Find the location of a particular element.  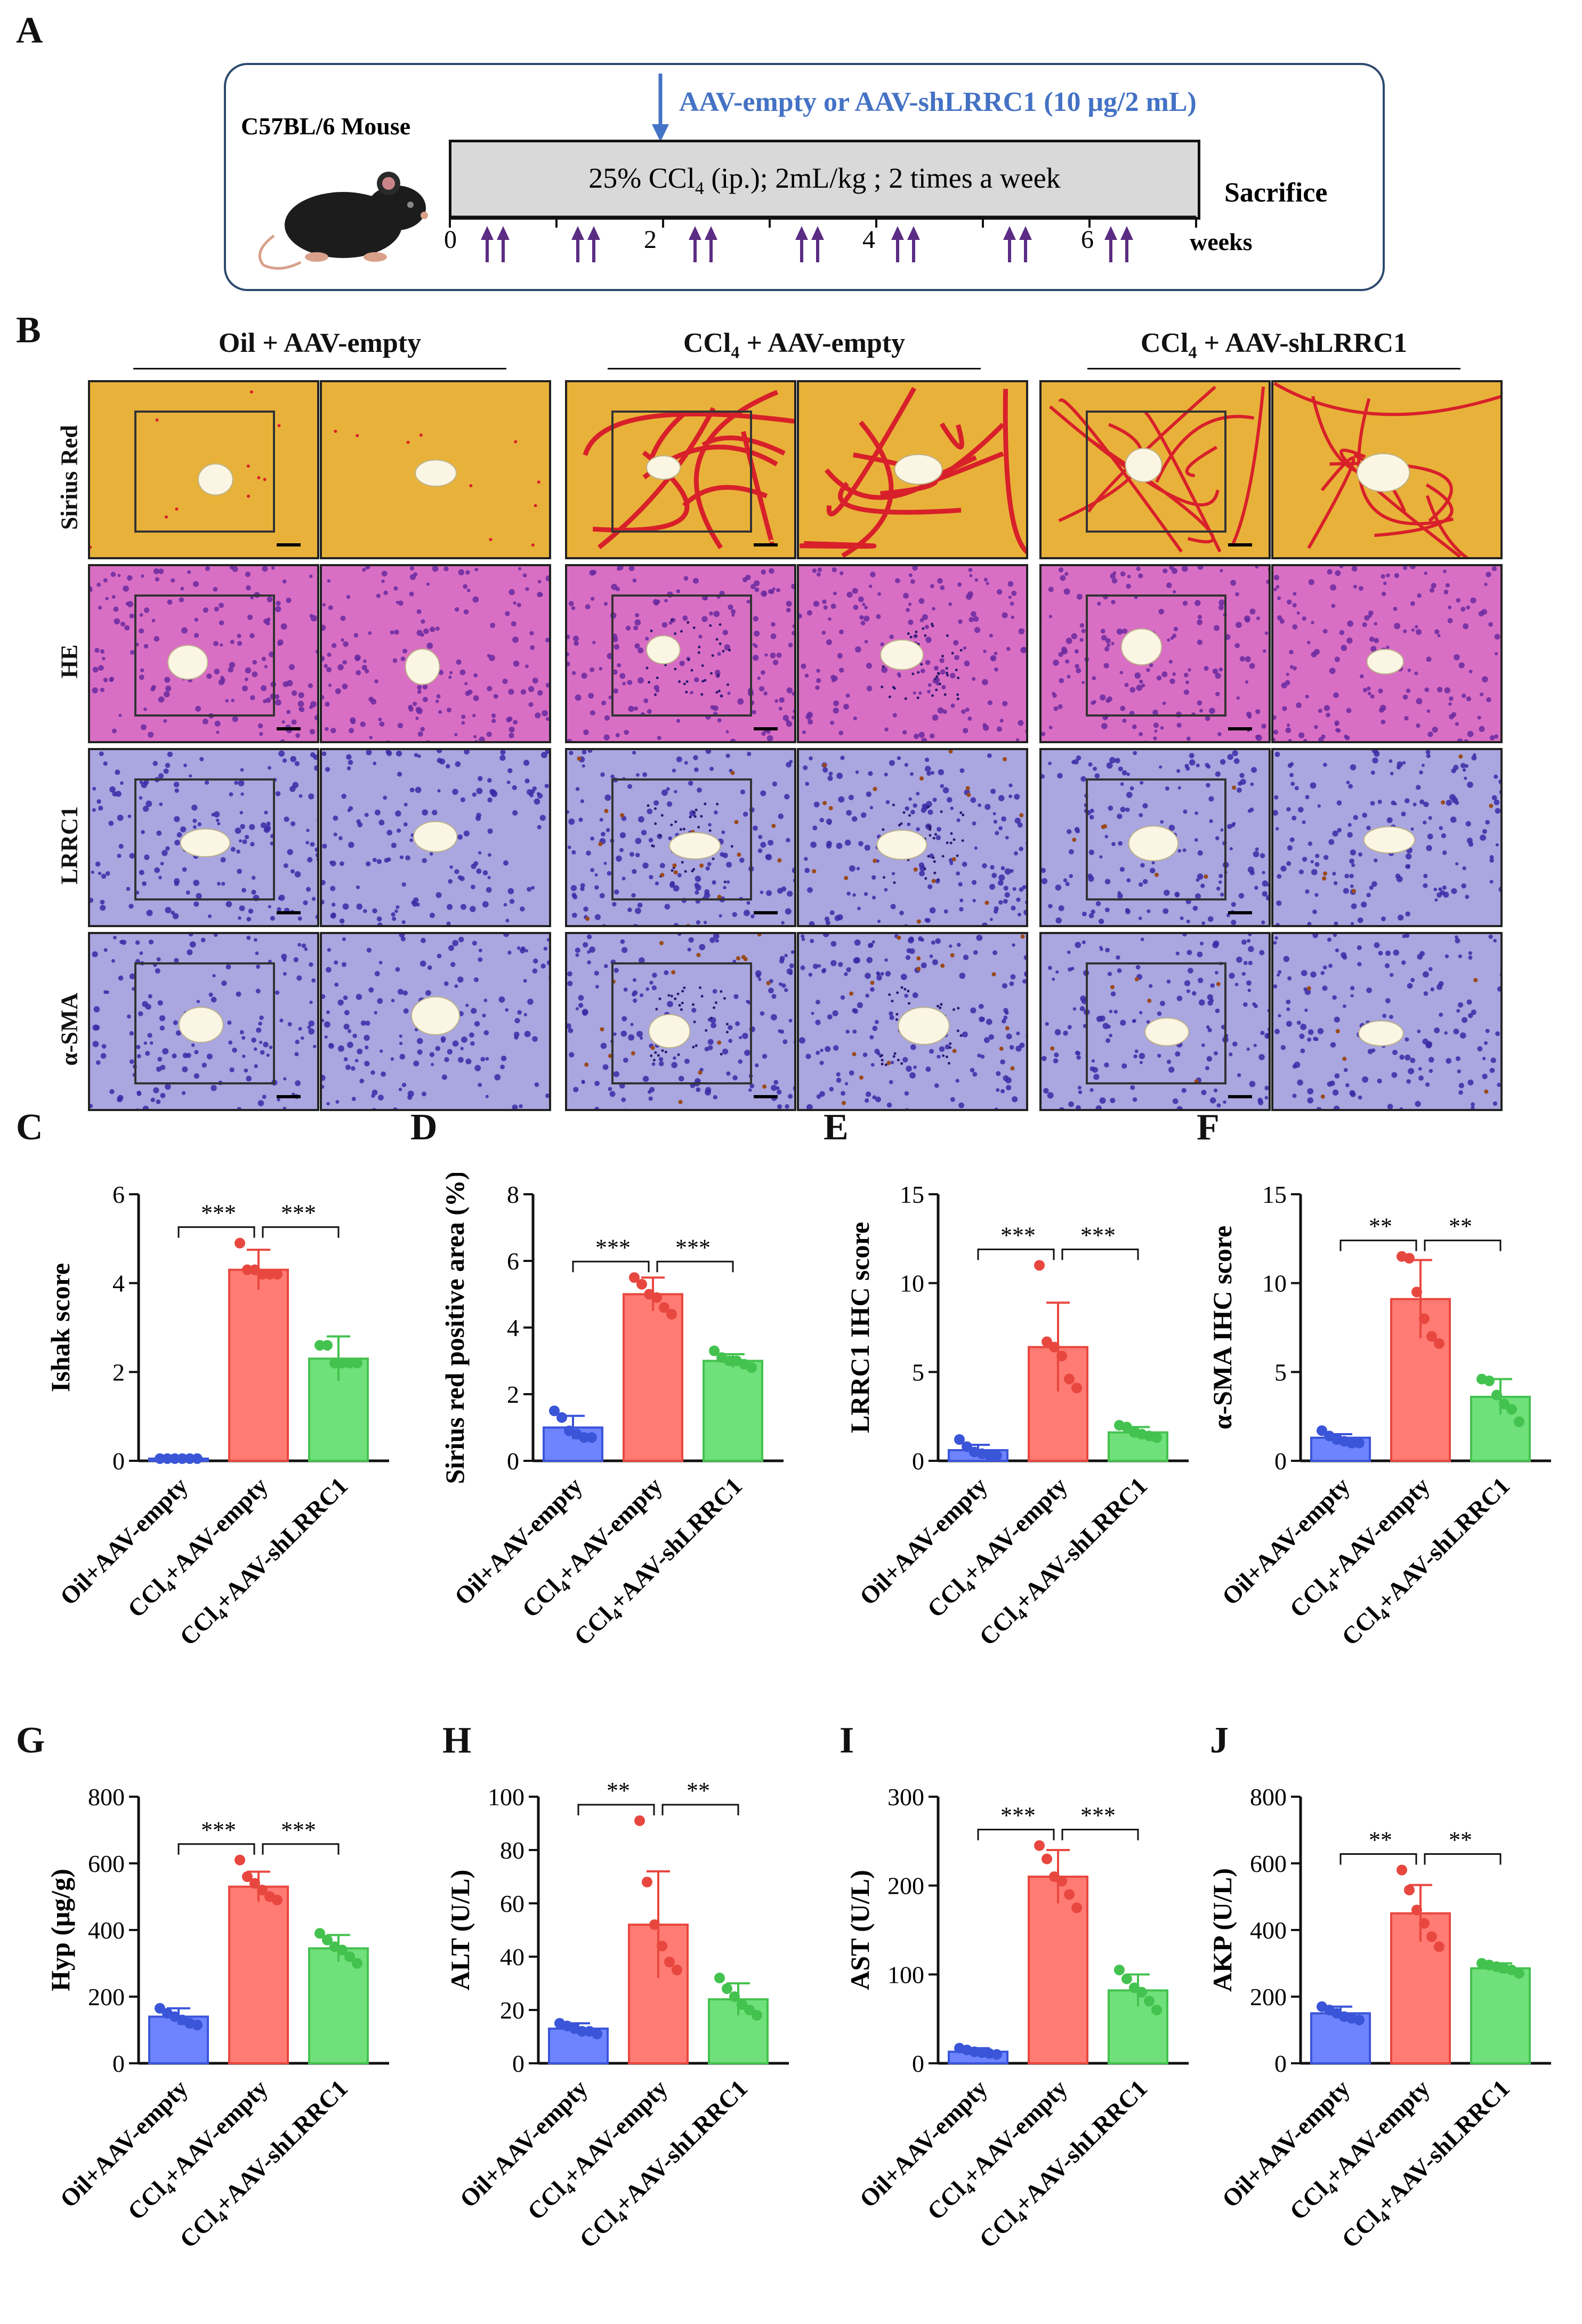

panel-letter-b: B is located at coordinates (29, 330).